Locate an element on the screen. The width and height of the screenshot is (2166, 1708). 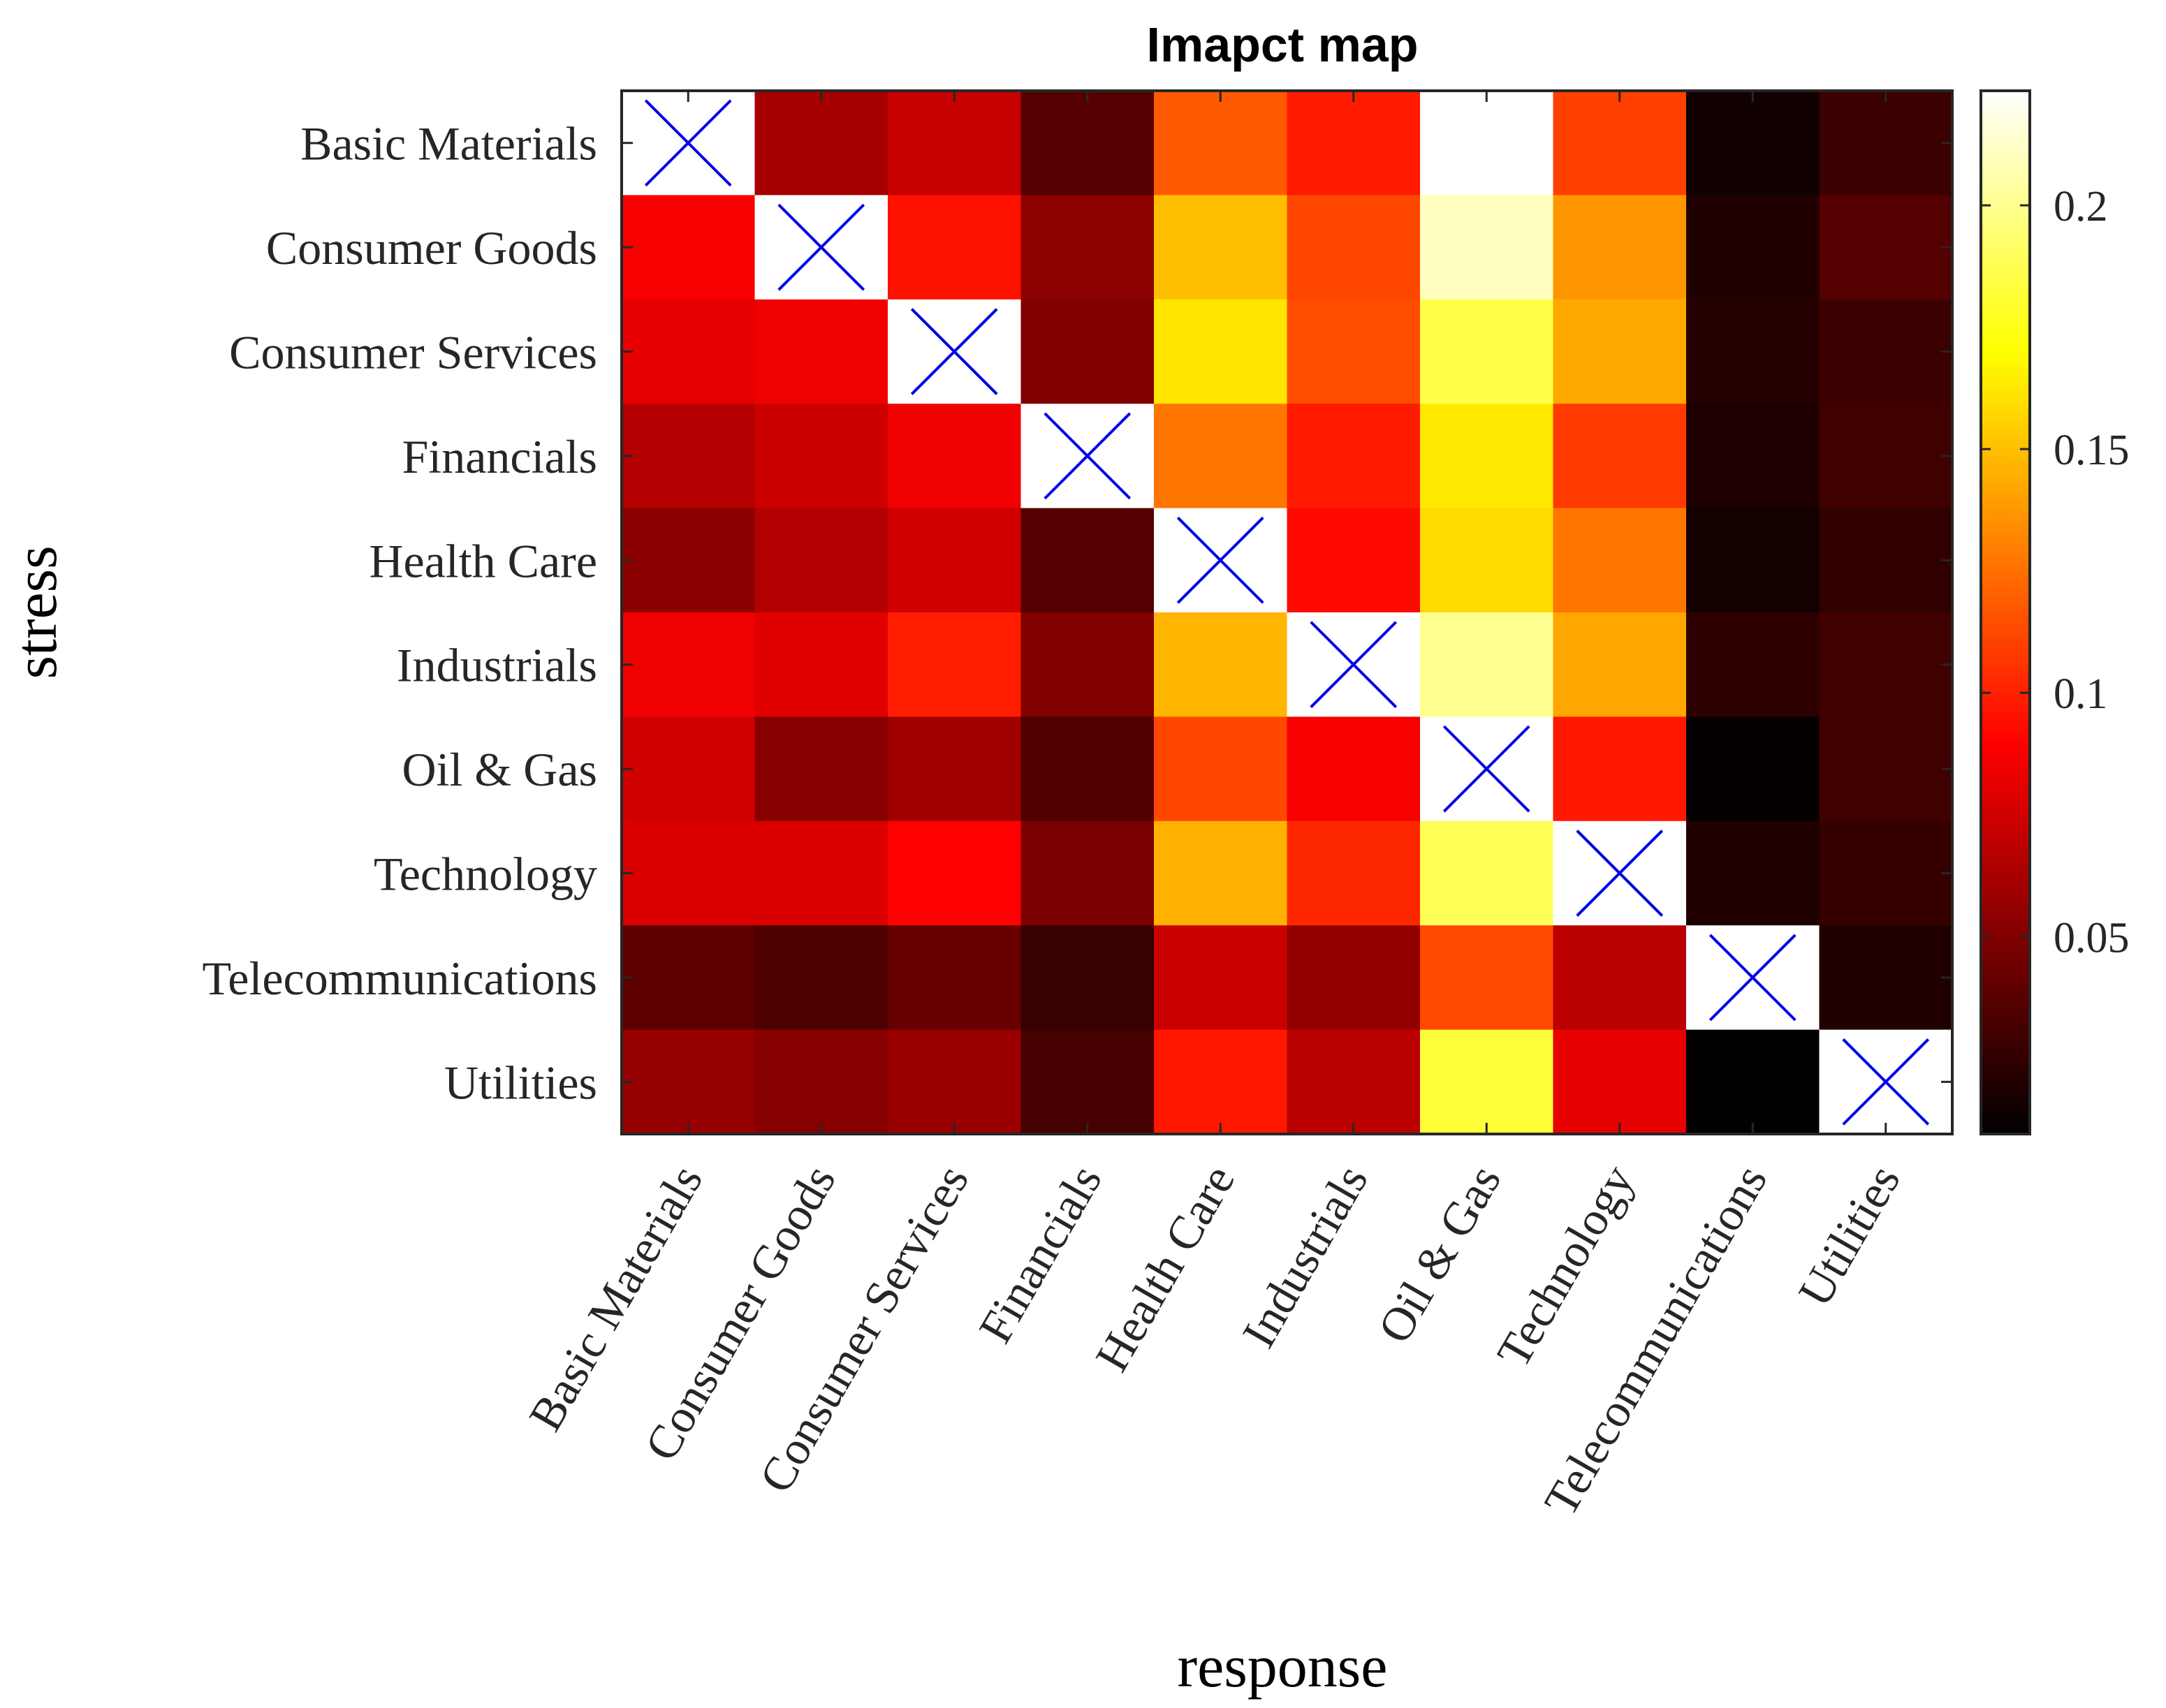
y-tick-label: Consumer Services is located at coordinates (413, 352).